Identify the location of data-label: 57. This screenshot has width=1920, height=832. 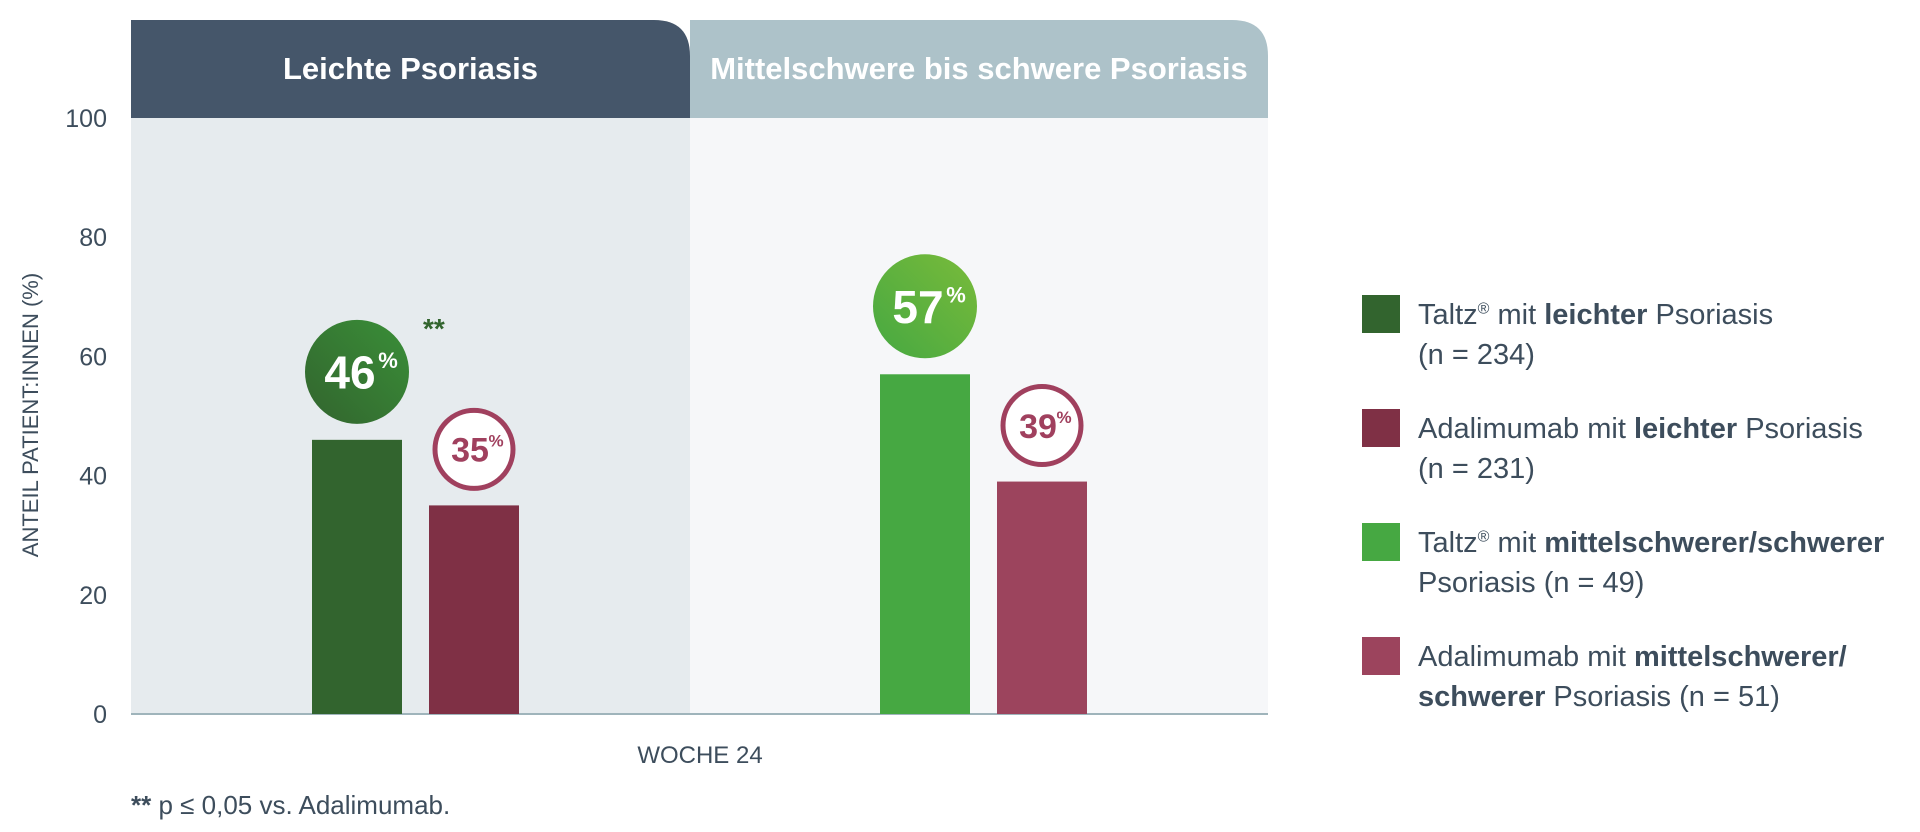
(917, 307).